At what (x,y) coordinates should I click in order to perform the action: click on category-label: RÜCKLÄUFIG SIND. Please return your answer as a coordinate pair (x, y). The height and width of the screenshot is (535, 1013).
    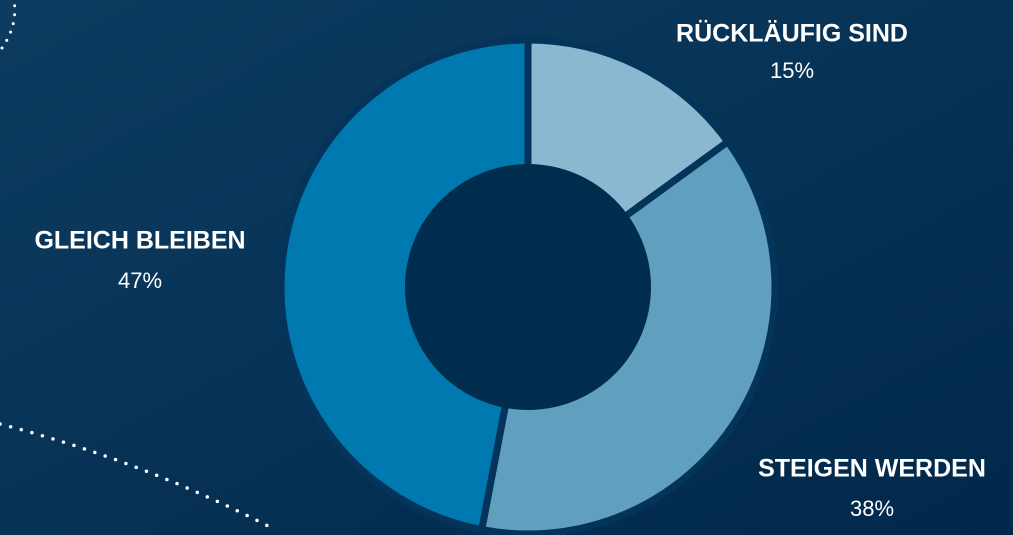
    Looking at the image, I should click on (792, 33).